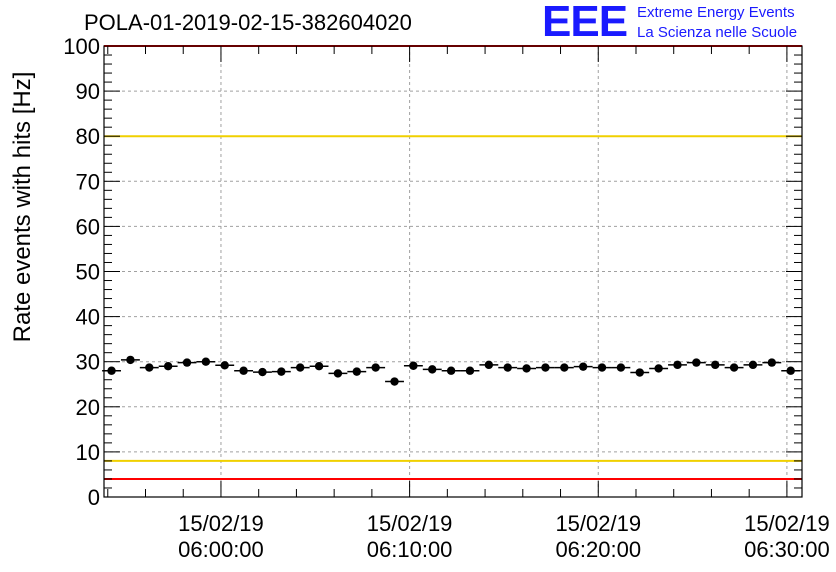 The width and height of the screenshot is (836, 572). What do you see at coordinates (410, 549) in the screenshot?
I see `x-tick-time: 06:10:00` at bounding box center [410, 549].